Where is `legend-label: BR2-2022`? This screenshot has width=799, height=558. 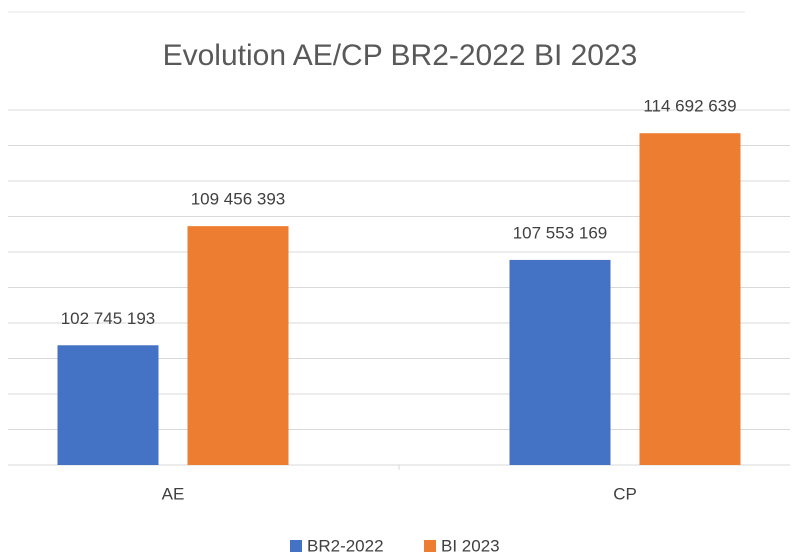
legend-label: BR2-2022 is located at coordinates (345, 545).